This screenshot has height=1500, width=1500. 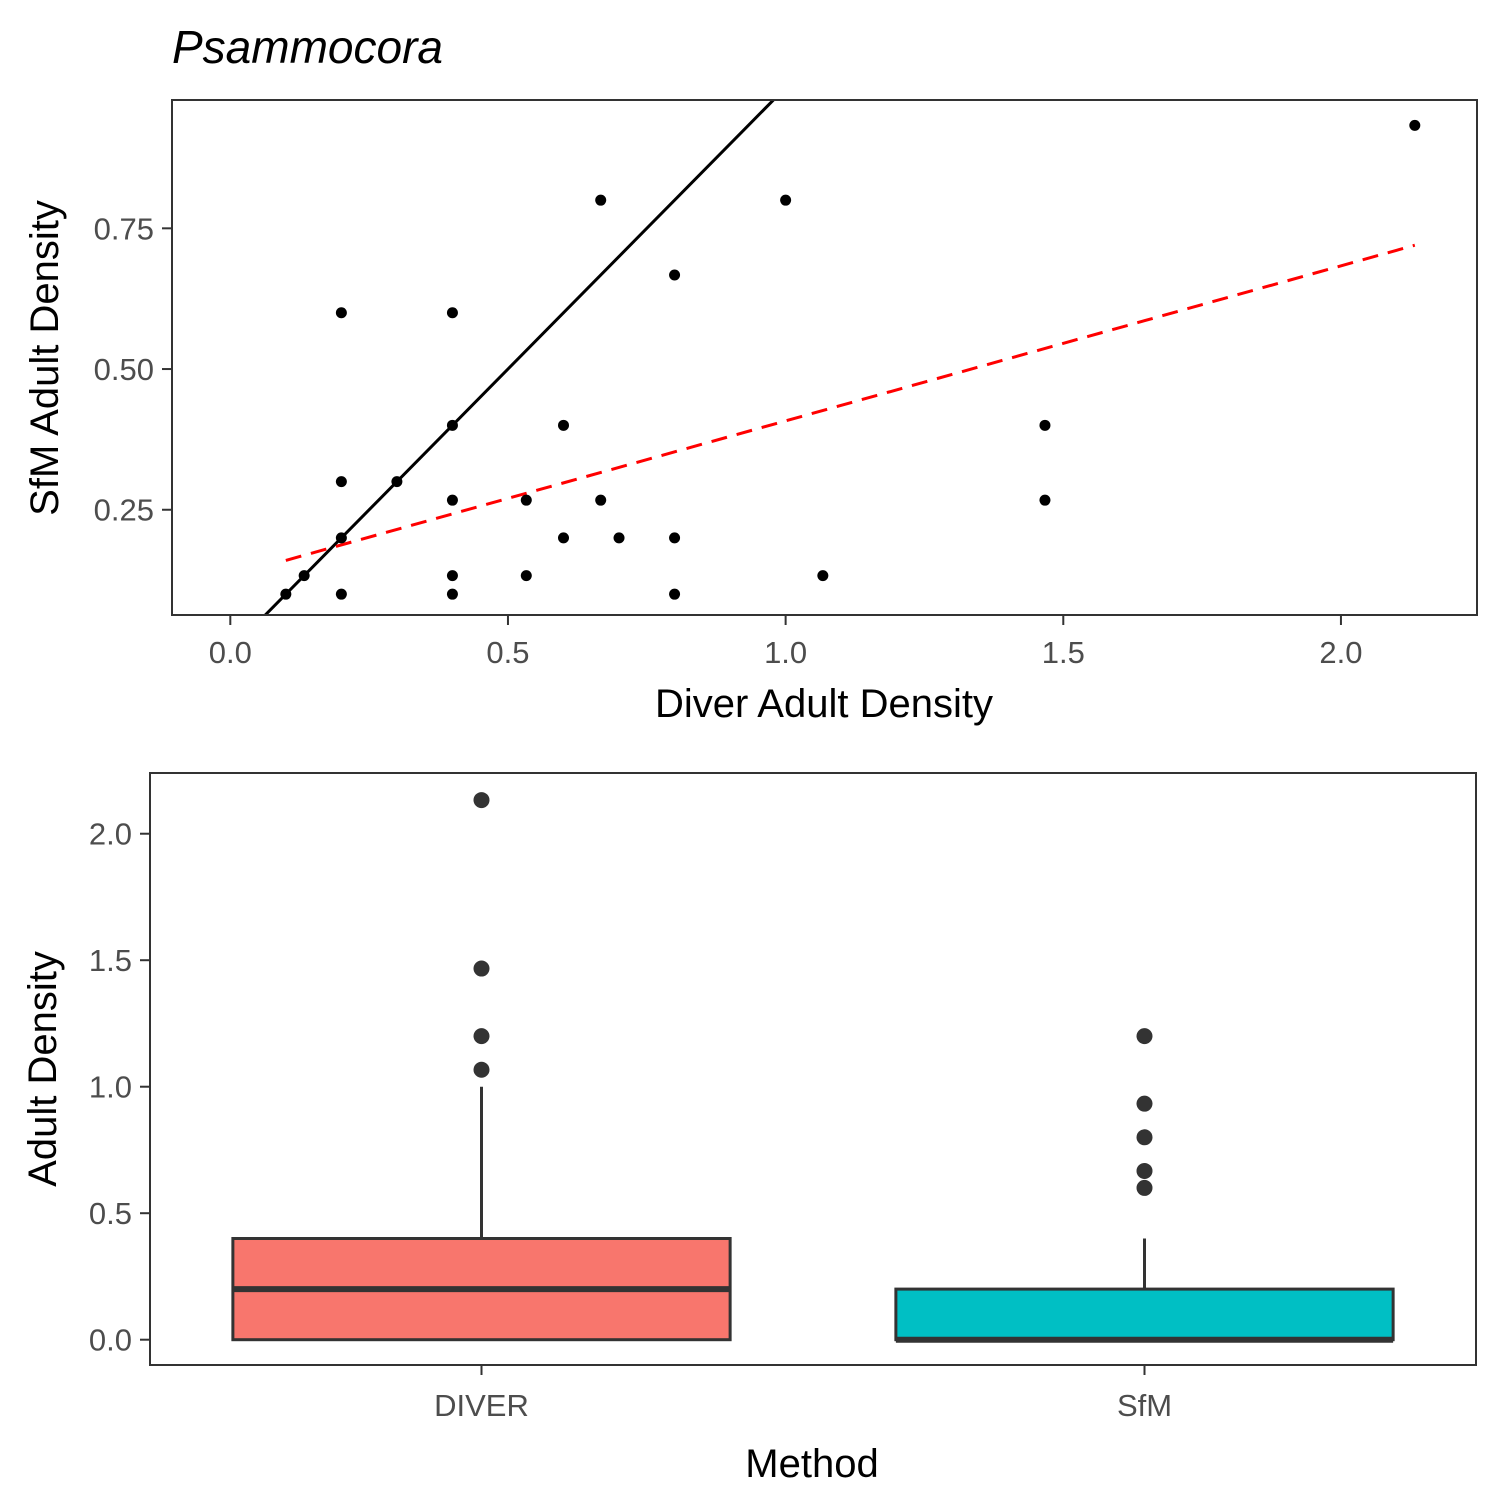 What do you see at coordinates (124, 369) in the screenshot?
I see `y-tick-label: 0.50` at bounding box center [124, 369].